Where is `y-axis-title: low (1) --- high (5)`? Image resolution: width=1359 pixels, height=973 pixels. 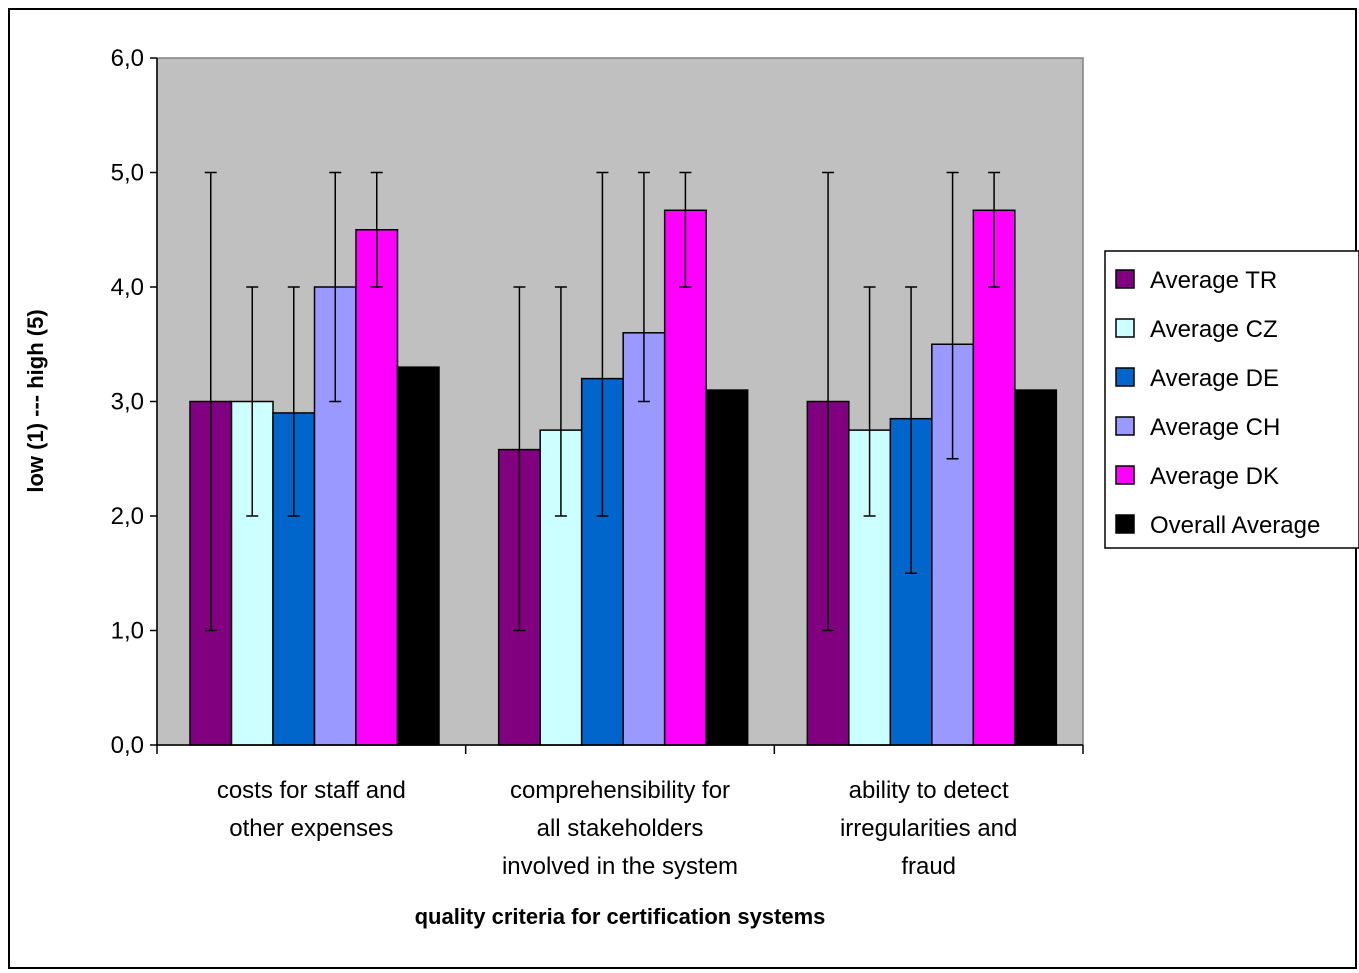
y-axis-title: low (1) --- high (5) is located at coordinates (35, 400).